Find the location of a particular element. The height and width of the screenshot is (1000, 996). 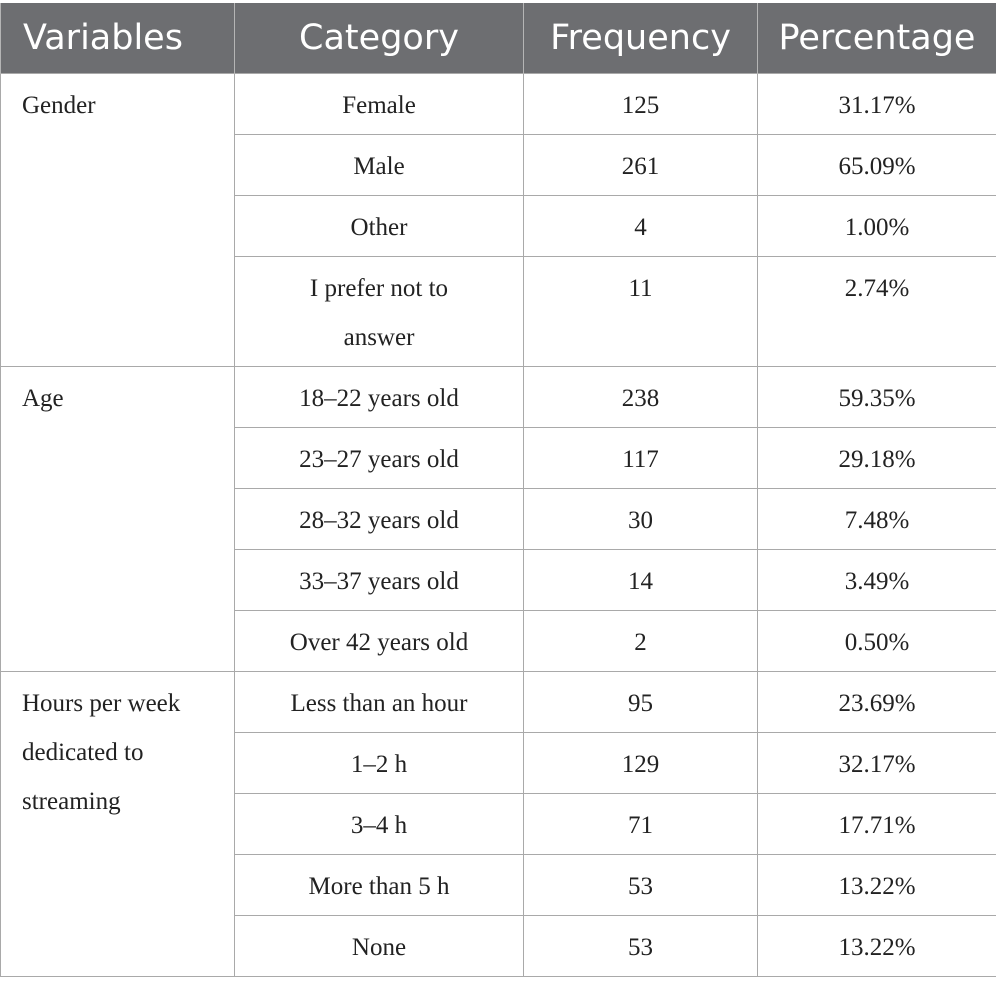

percentage-cell: 32.17% is located at coordinates (876, 763).